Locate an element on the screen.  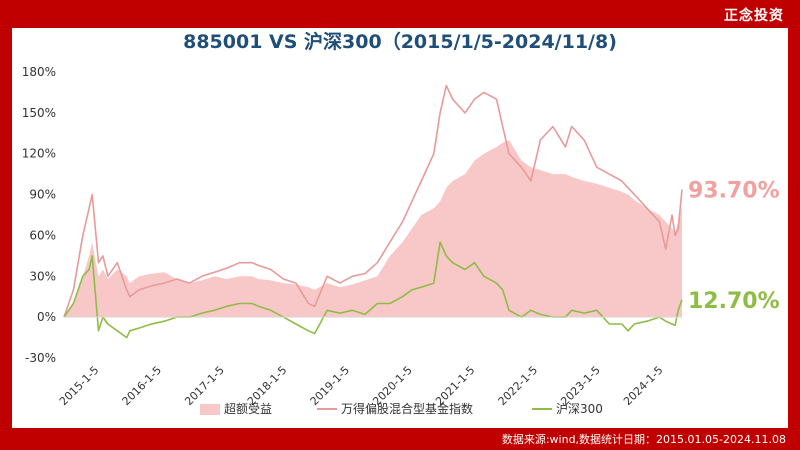
y-tick-label: 30% is located at coordinates (42, 276).